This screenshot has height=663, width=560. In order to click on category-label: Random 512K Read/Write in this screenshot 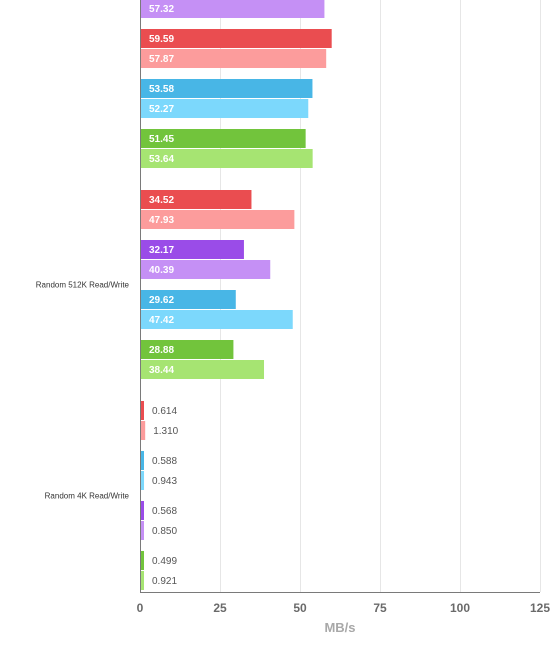, I will do `click(83, 285)`.